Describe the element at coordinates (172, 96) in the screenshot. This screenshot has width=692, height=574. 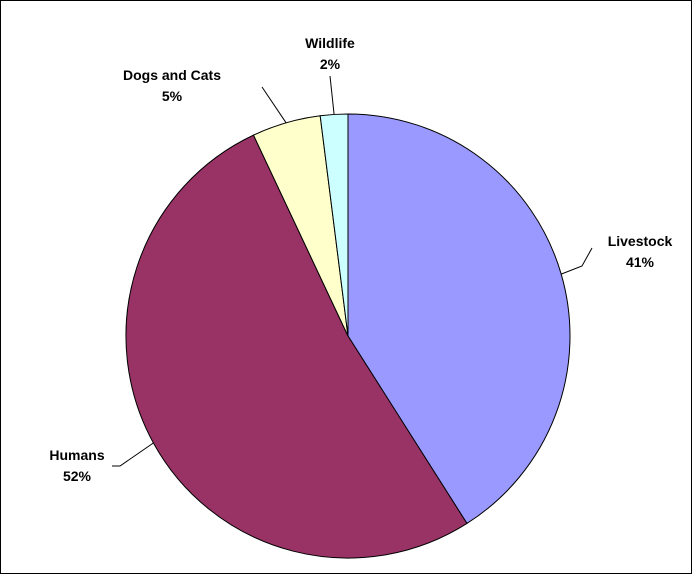
I see `slice-value-dogs-and-cats: 5%` at that location.